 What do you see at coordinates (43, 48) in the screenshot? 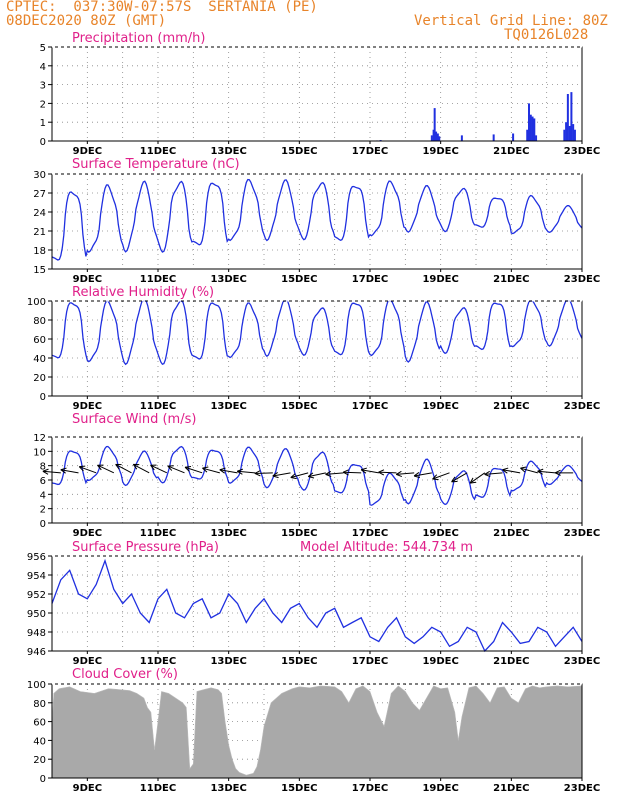
I see `y-tick-label: 5` at bounding box center [43, 48].